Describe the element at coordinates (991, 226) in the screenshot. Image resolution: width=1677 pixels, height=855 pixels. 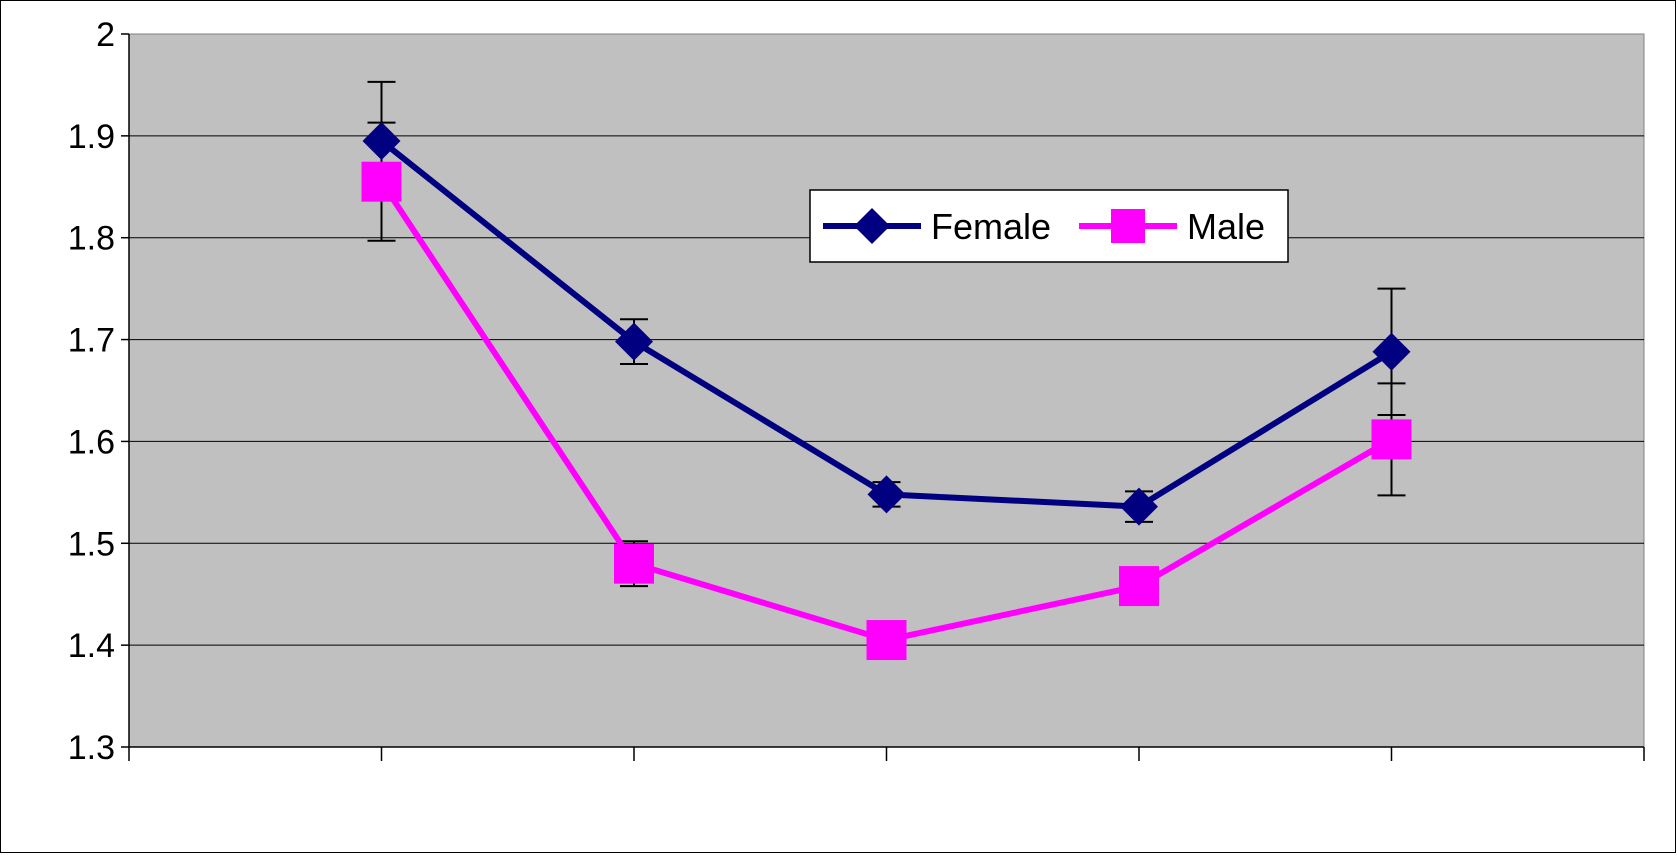
I see `legend-label: Female` at that location.